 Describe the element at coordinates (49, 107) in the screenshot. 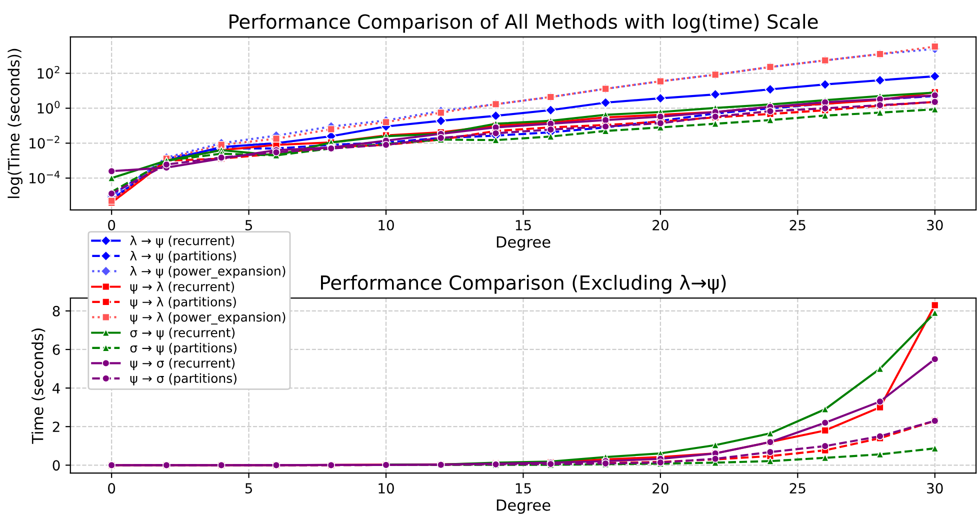

I see `y-tick-label: 10$^{0}$` at that location.